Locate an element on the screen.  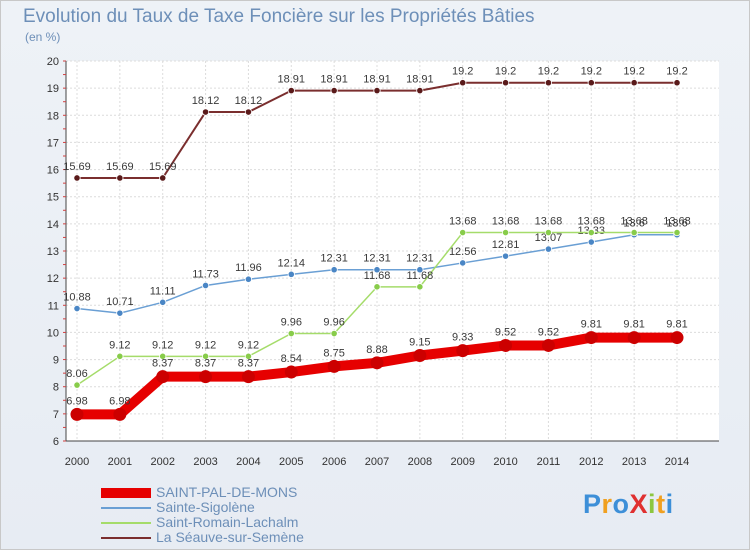
logo-letter: i is located at coordinates (669, 504).